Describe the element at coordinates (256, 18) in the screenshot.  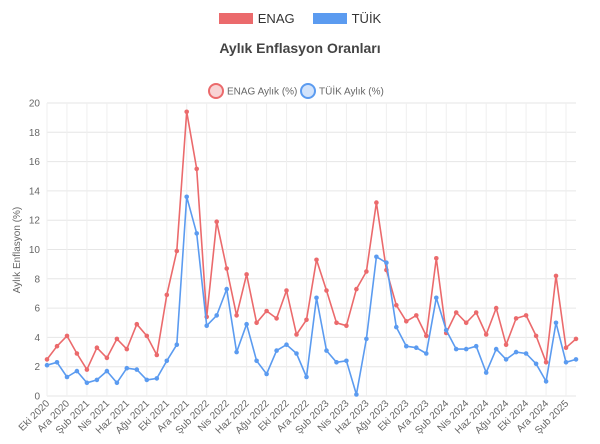
I see `legend-item-enag: ENAG` at that location.